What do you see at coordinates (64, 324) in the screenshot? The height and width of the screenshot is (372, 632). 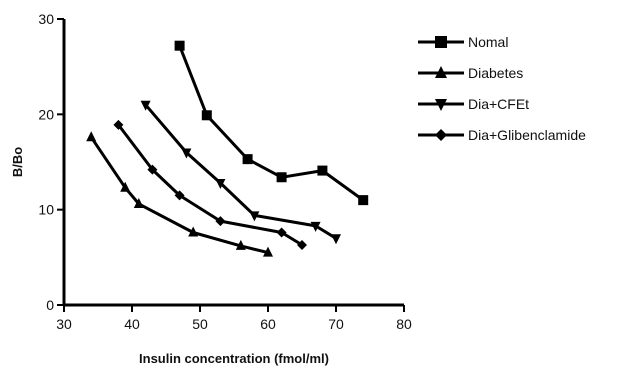 I see `x-tick-label-0: 30` at bounding box center [64, 324].